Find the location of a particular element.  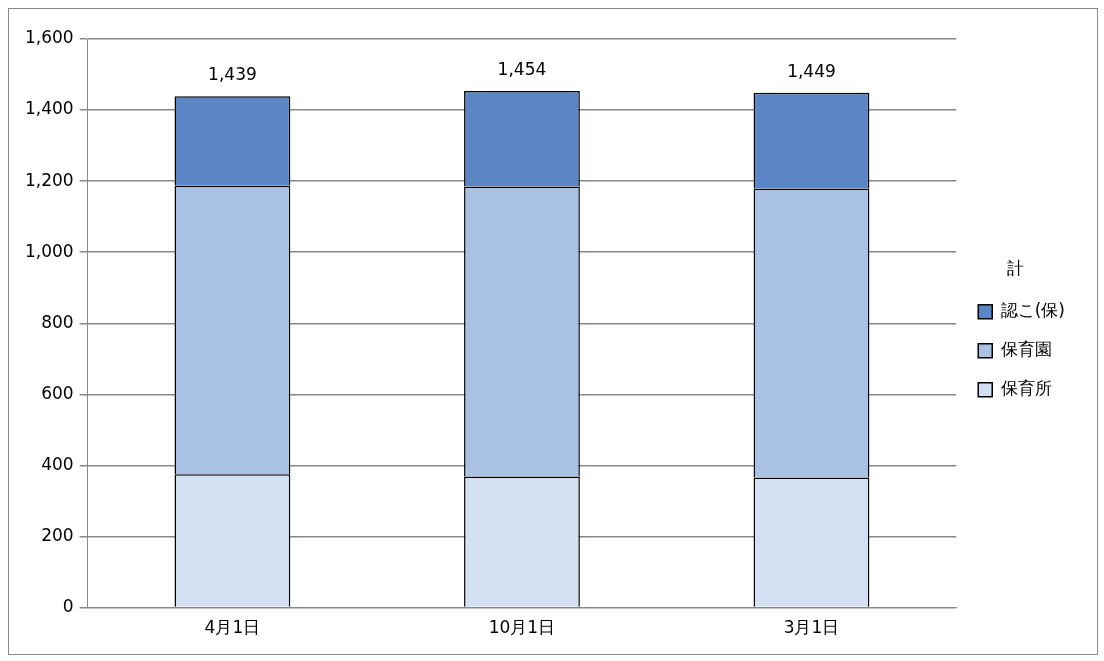

y-tick-label: 600 is located at coordinates (57, 392).